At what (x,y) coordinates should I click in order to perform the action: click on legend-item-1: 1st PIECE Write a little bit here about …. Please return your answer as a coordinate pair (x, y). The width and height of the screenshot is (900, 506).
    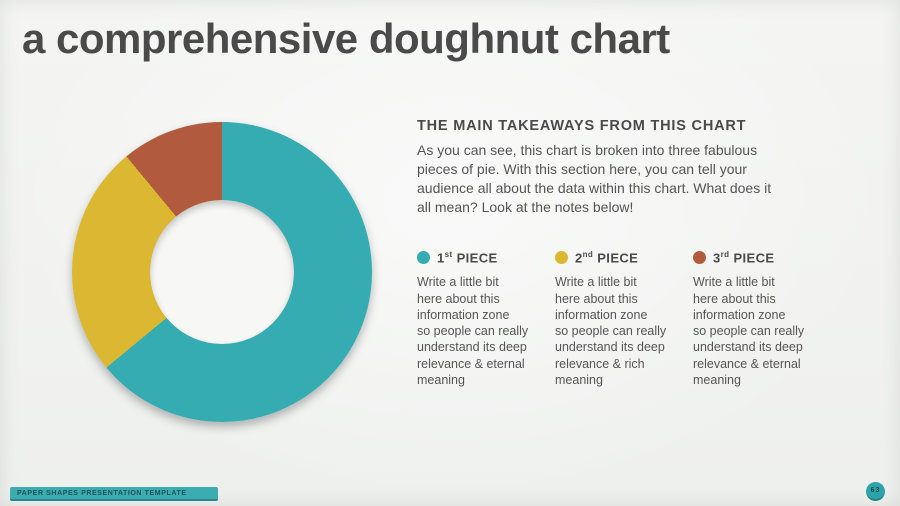
    Looking at the image, I should click on (480, 319).